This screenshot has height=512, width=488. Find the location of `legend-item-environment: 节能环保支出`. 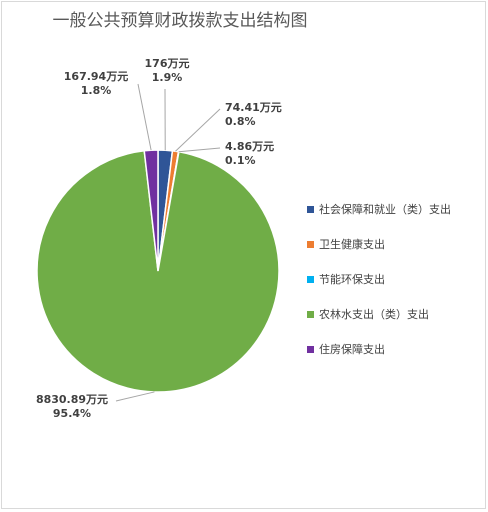

legend-item-environment: 节能环保支出 is located at coordinates (379, 288).